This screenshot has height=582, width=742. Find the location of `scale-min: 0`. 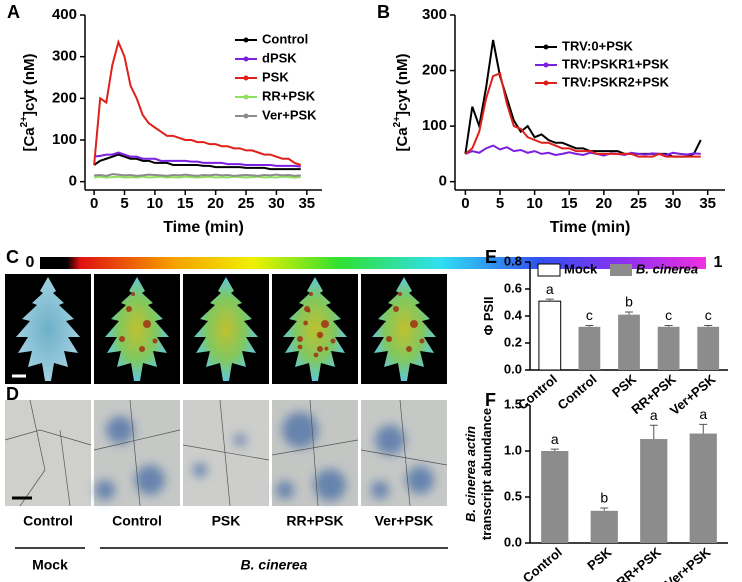

scale-min: 0 is located at coordinates (30, 262).